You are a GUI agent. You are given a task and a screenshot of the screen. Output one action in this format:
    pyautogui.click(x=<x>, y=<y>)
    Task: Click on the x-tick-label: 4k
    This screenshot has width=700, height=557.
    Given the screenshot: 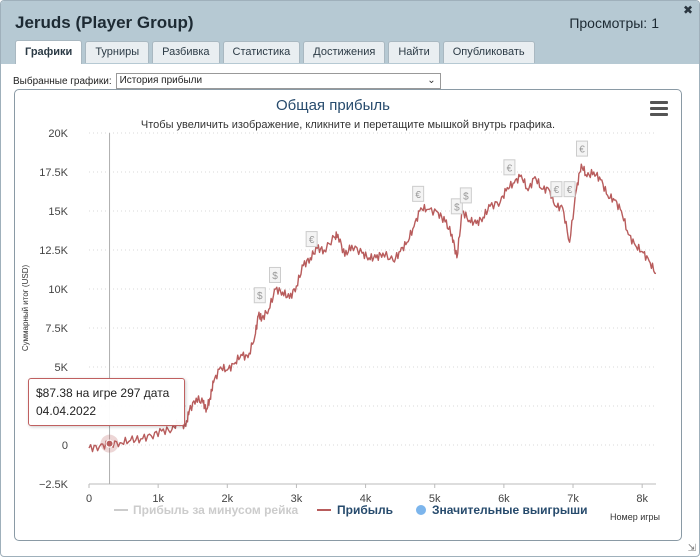 What is the action you would take?
    pyautogui.click(x=366, y=499)
    